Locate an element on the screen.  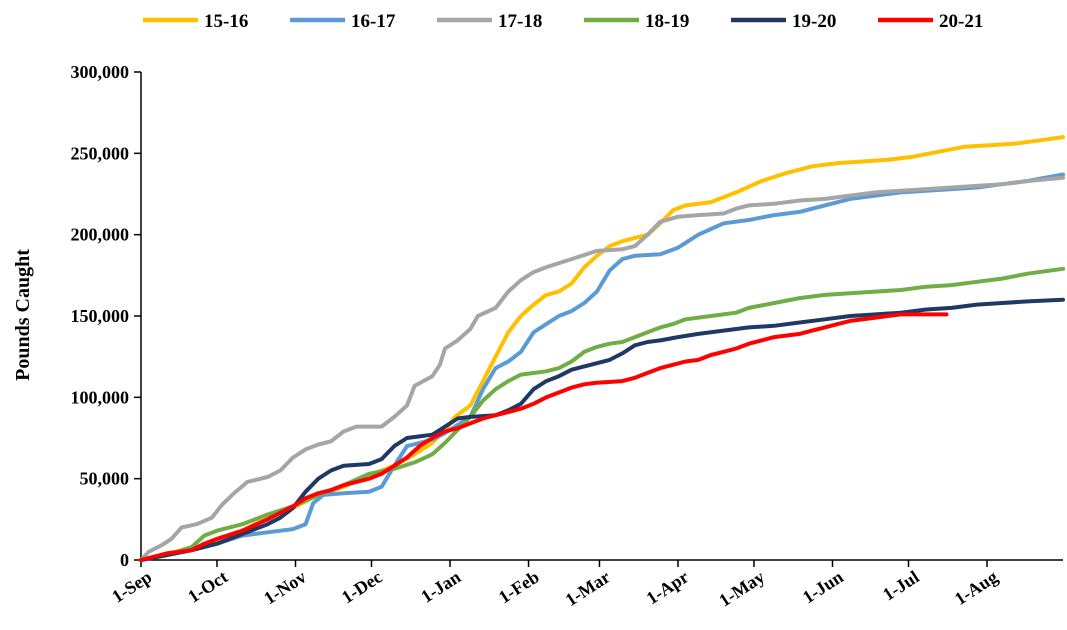
y-tick-label: 100,000 is located at coordinates (100, 397).